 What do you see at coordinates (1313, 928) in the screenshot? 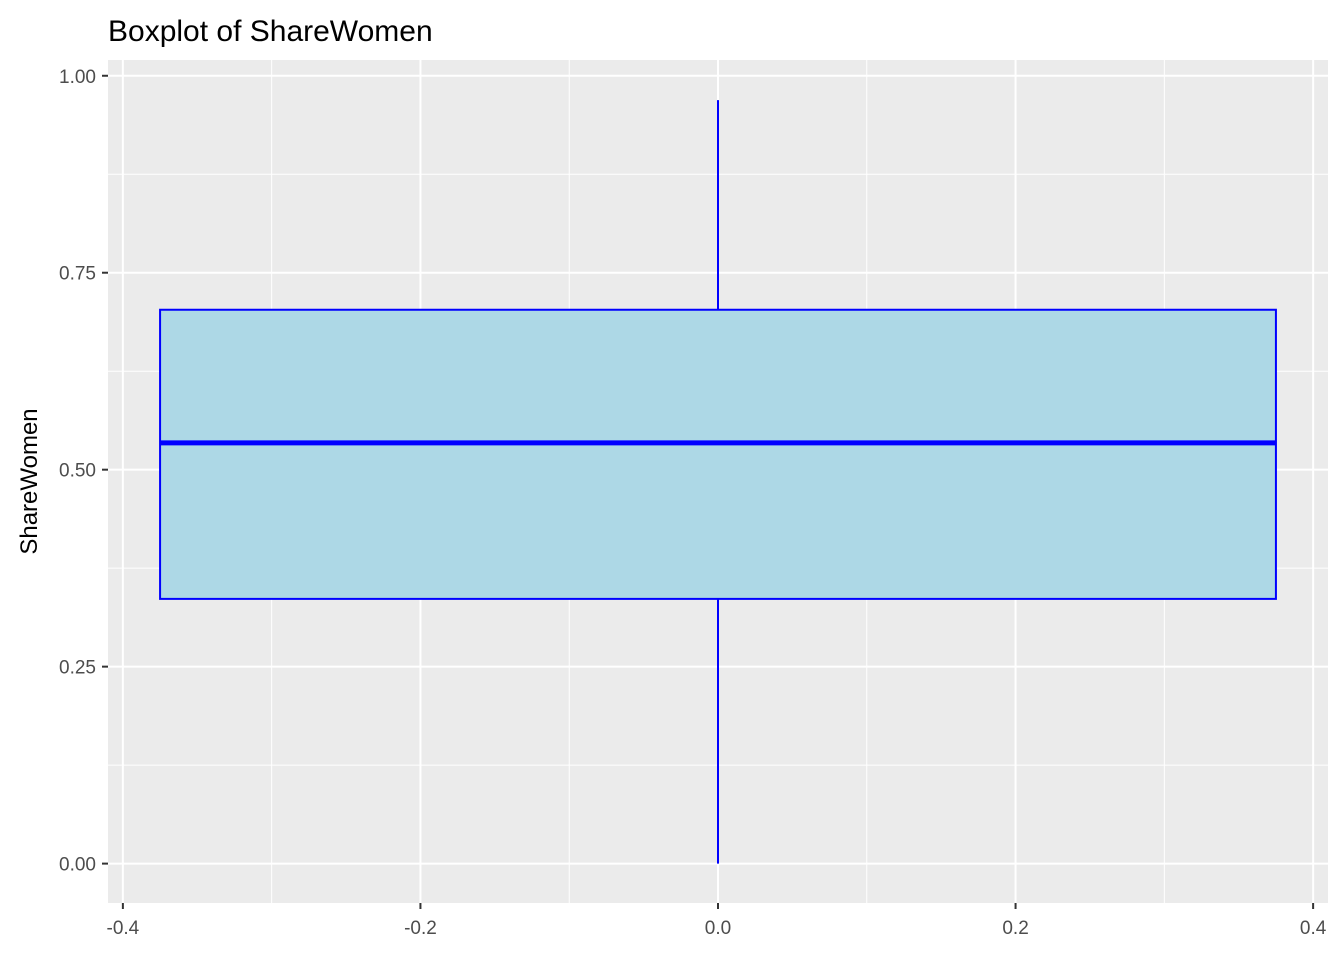
I see `x-tick-label: 0.4` at bounding box center [1313, 928].